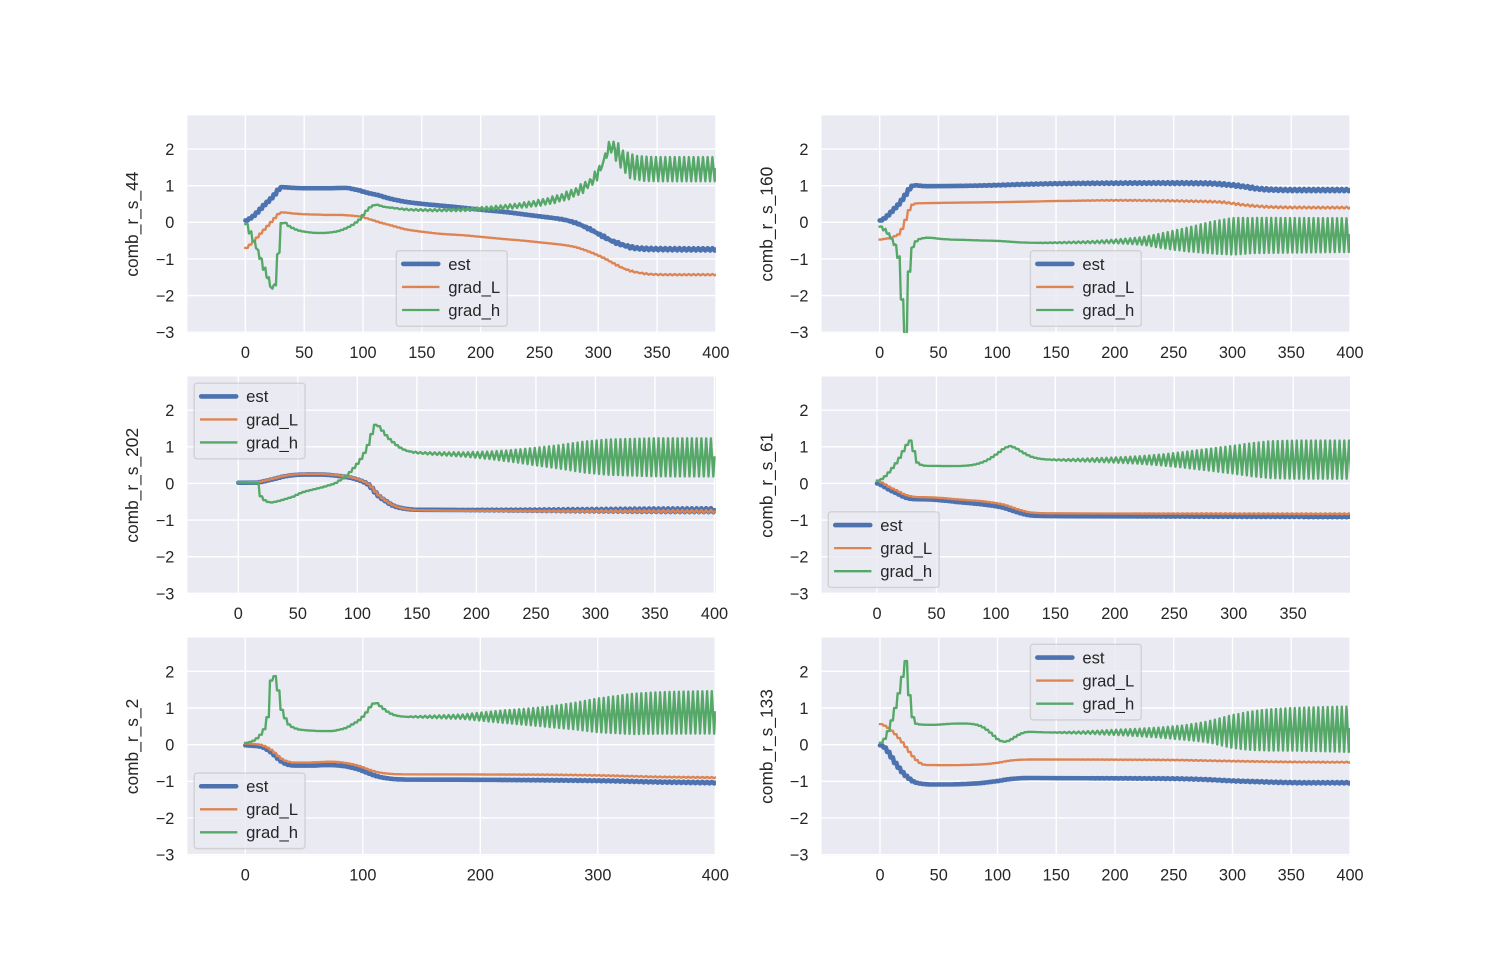  What do you see at coordinates (766, 746) in the screenshot?
I see `svg-text: comb_r_s_133` at bounding box center [766, 746].